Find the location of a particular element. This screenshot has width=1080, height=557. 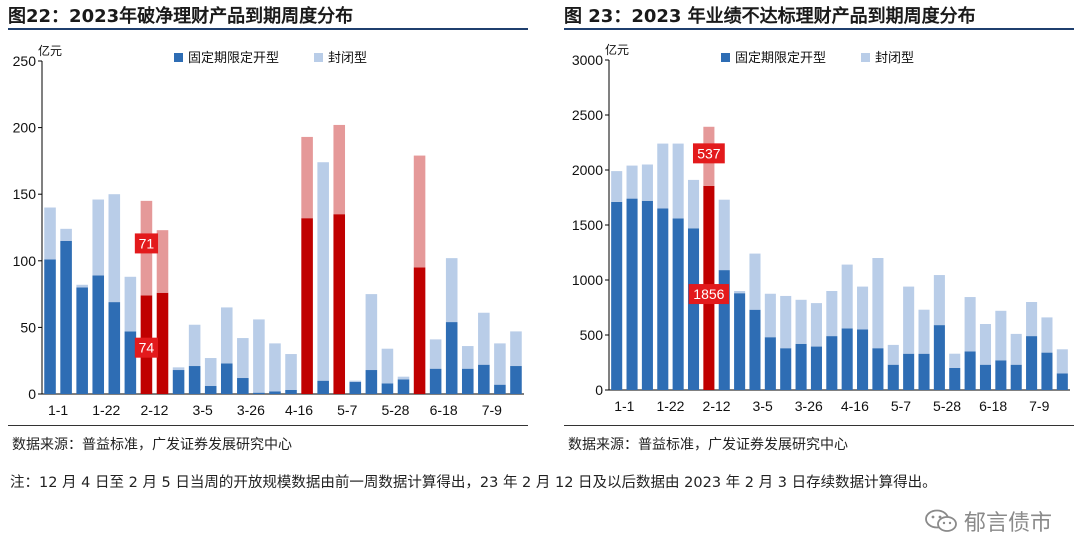

left-y-tick-label-2: 100 is located at coordinates (25, 261).